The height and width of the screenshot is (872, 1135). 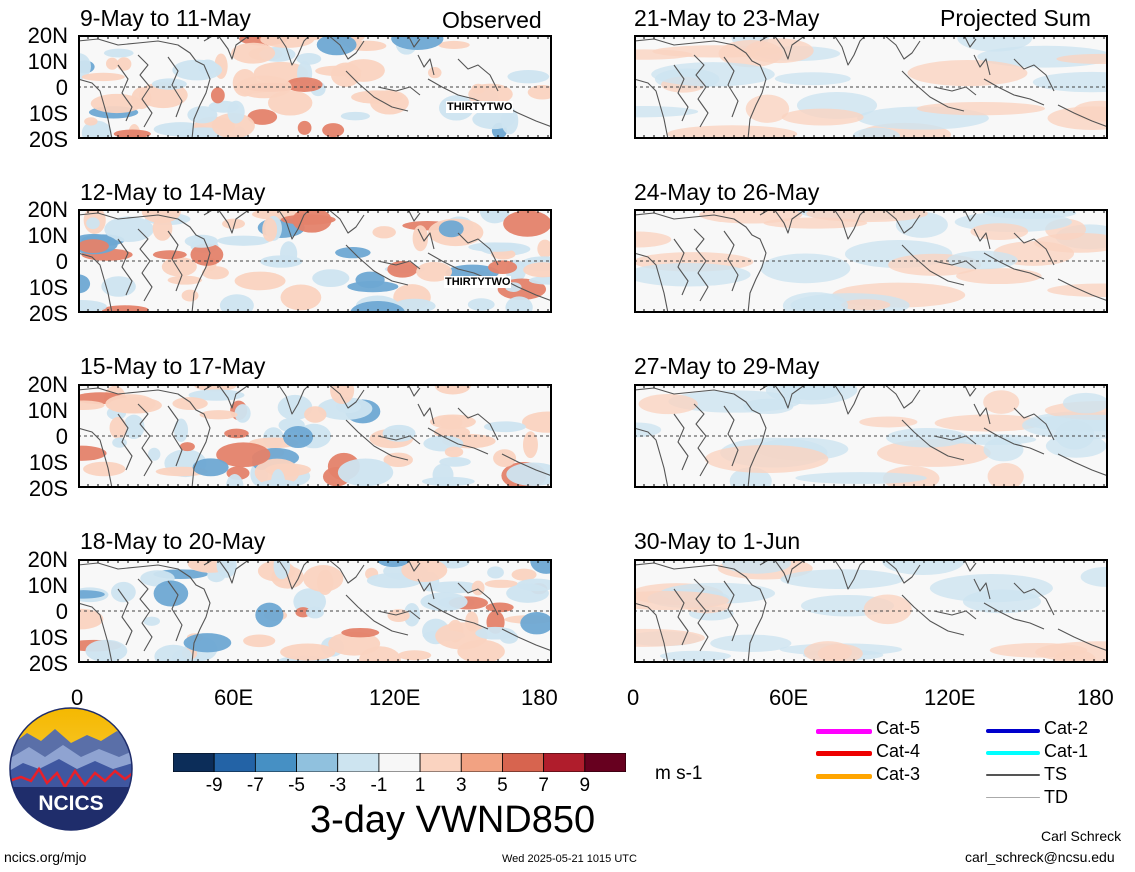 I want to click on footer-timestamp: Wed 2025-05-21 1015 UTC, so click(x=569, y=859).